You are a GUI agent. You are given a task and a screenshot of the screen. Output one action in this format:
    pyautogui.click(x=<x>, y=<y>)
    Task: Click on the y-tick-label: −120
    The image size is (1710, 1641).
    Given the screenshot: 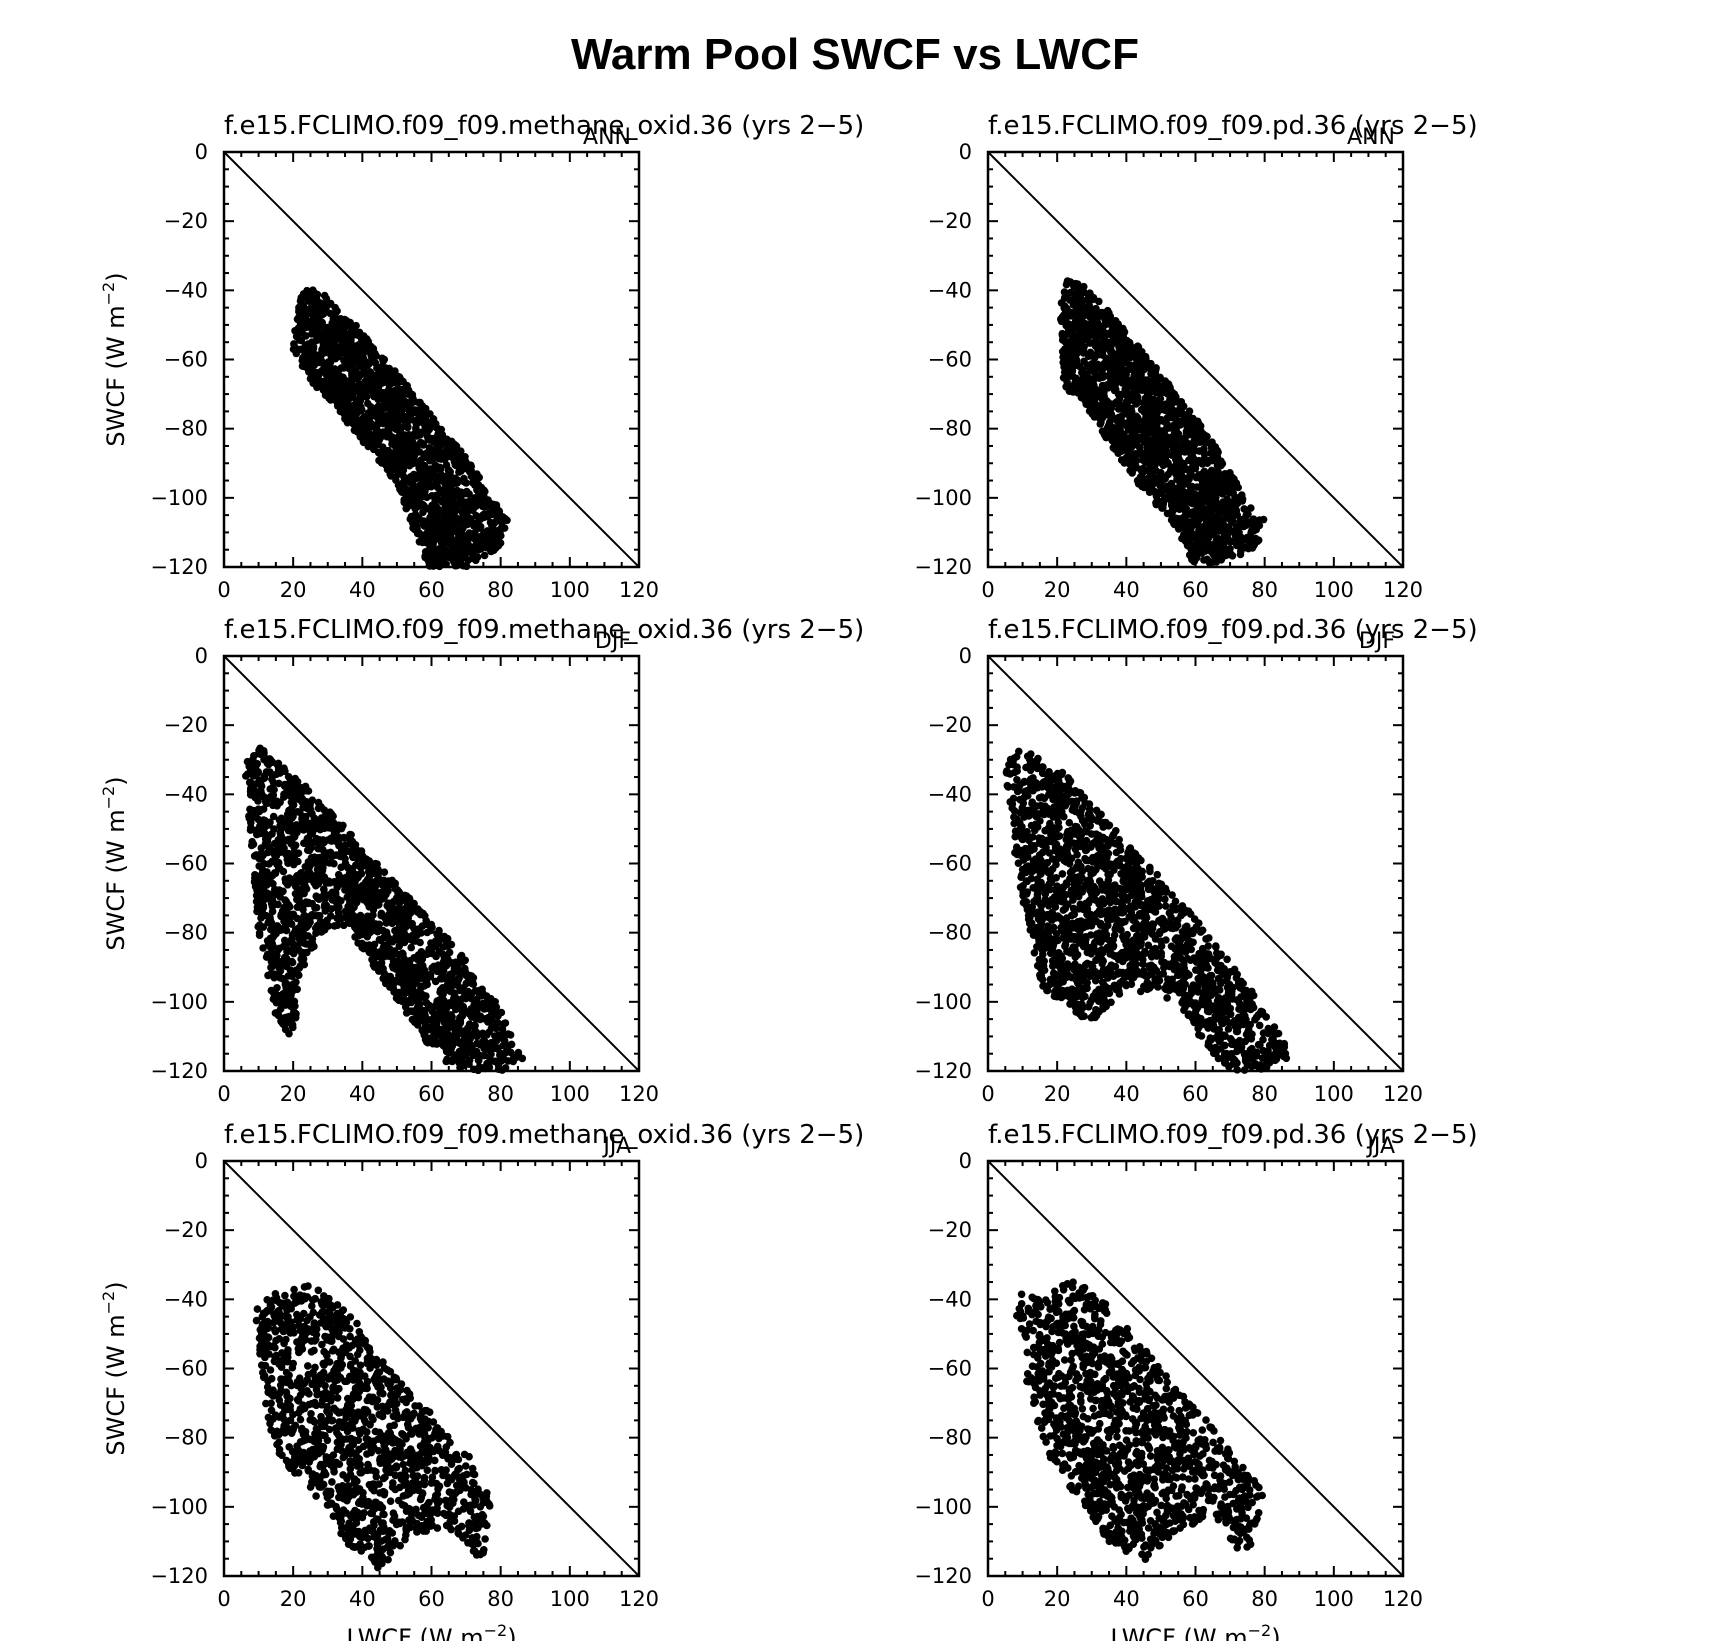 What is the action you would take?
    pyautogui.click(x=179, y=1071)
    